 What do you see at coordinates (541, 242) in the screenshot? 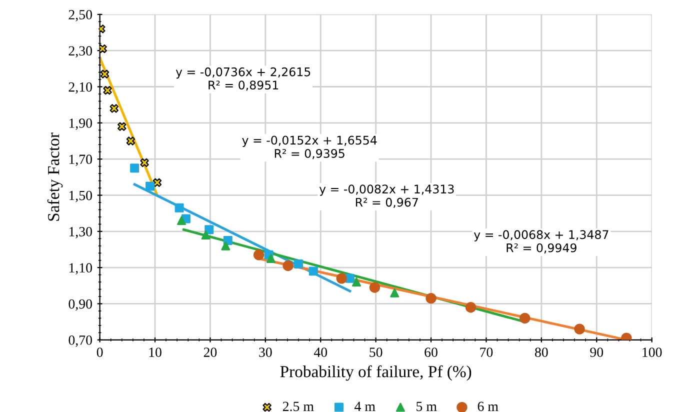
I see `annotation: y = -0,0068x + 1,3487 R² = 0,9949` at bounding box center [541, 242].